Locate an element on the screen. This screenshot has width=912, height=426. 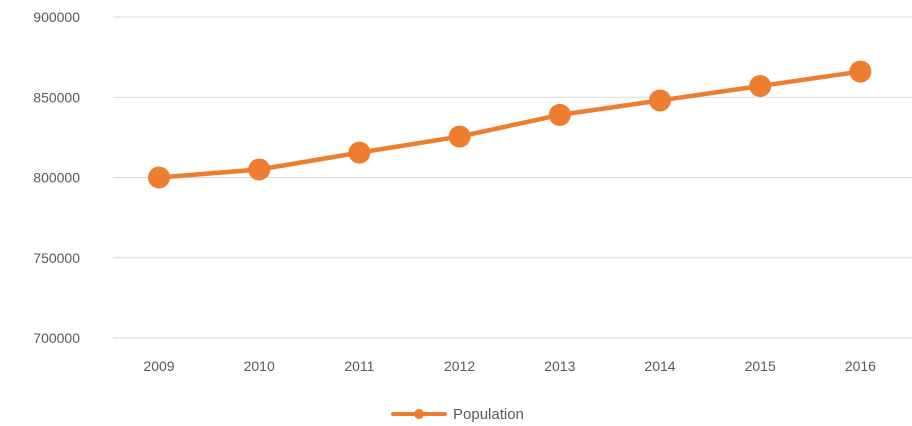
x-tick-label: 2013 is located at coordinates (559, 366).